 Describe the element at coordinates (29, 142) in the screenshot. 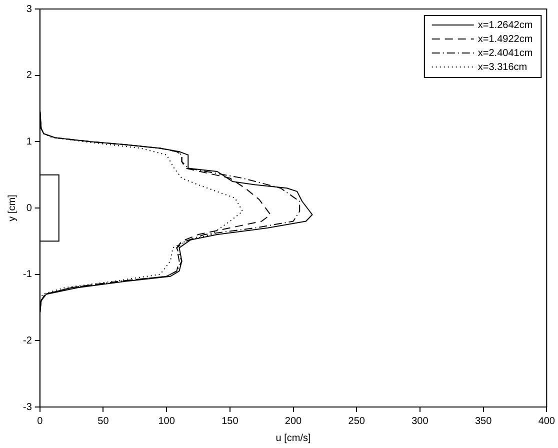

I see `y-tick-label: 1` at that location.